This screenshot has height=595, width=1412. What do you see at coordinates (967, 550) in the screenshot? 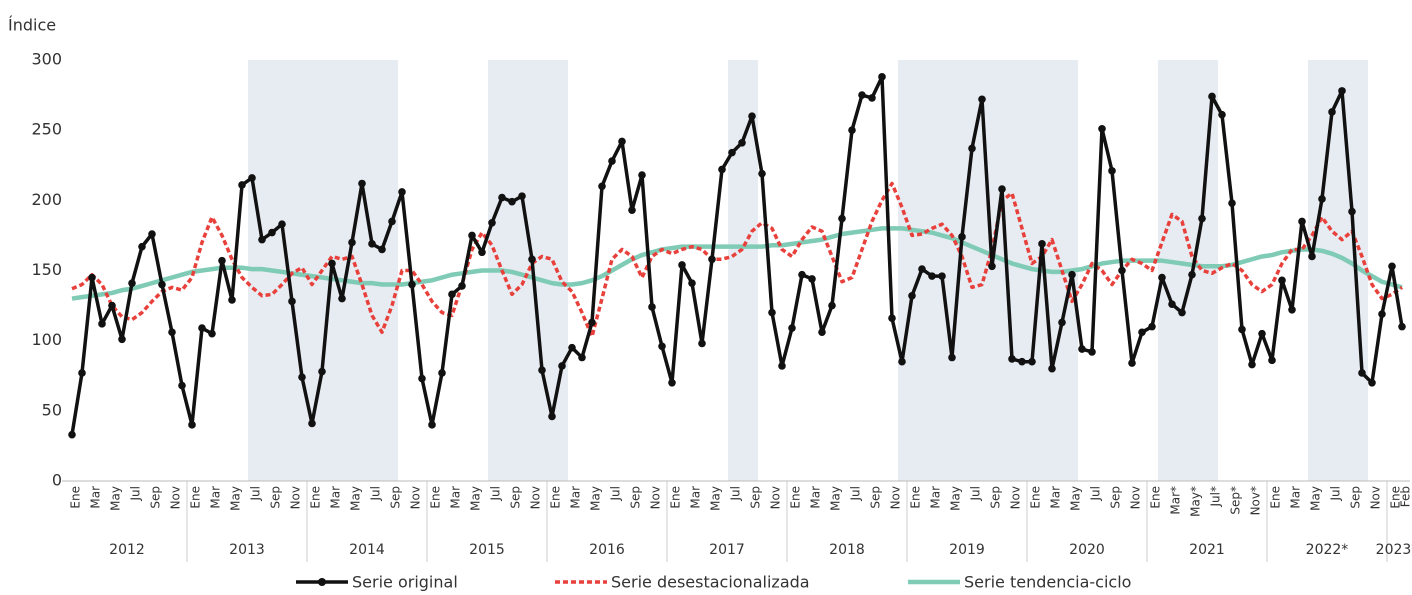
I see `x-group-label: 2019` at bounding box center [967, 550].